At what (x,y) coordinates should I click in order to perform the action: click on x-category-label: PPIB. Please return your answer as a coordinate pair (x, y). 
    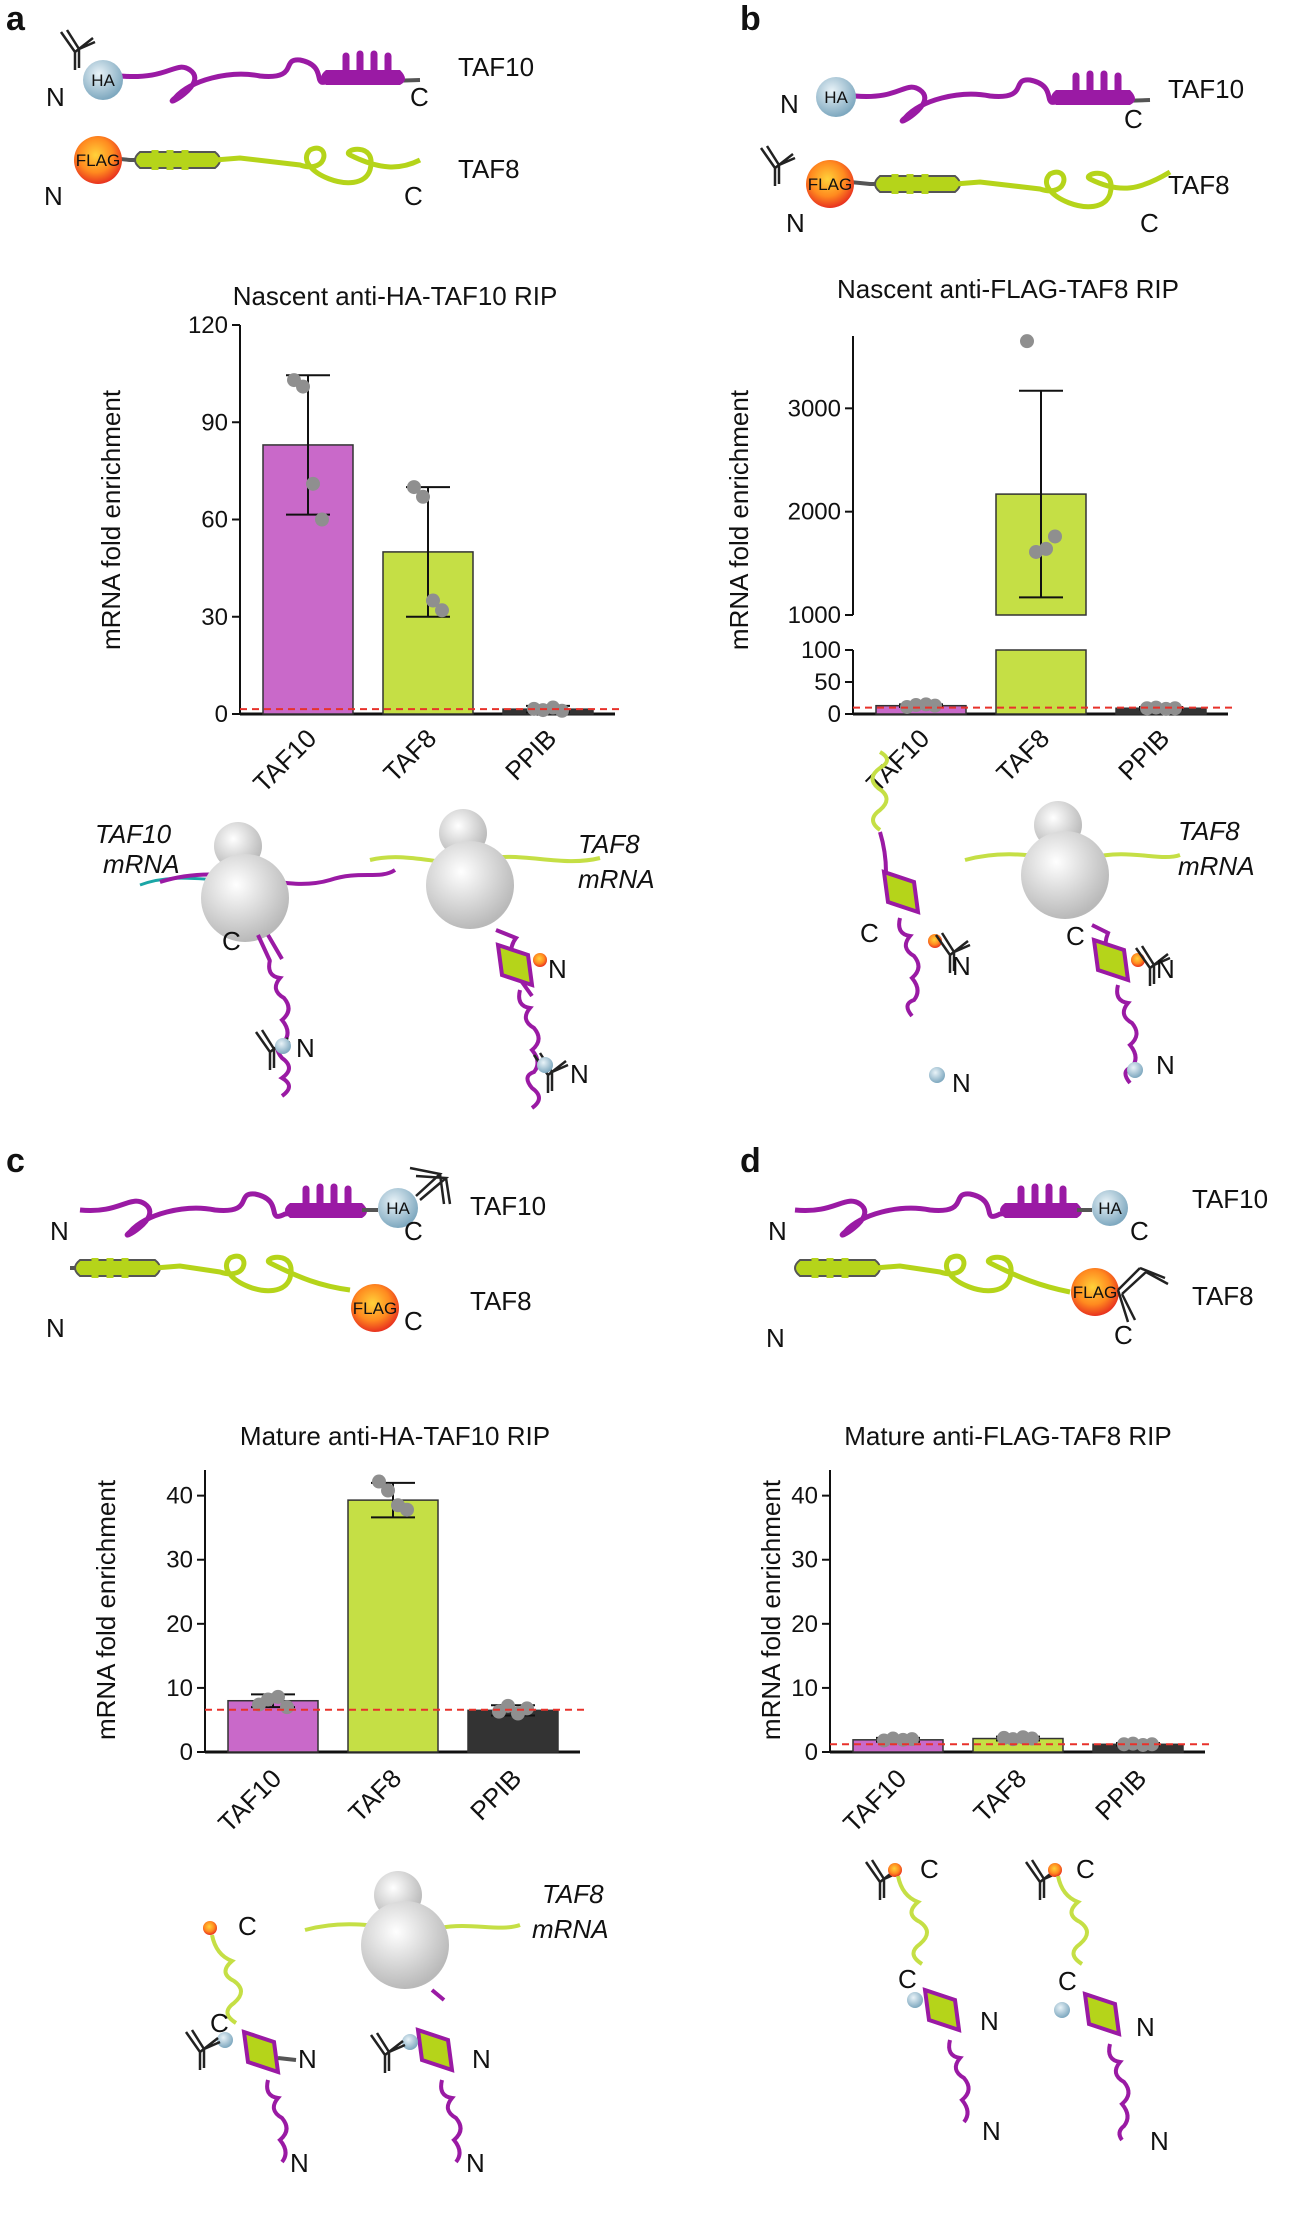
    Looking at the image, I should click on (1120, 1794).